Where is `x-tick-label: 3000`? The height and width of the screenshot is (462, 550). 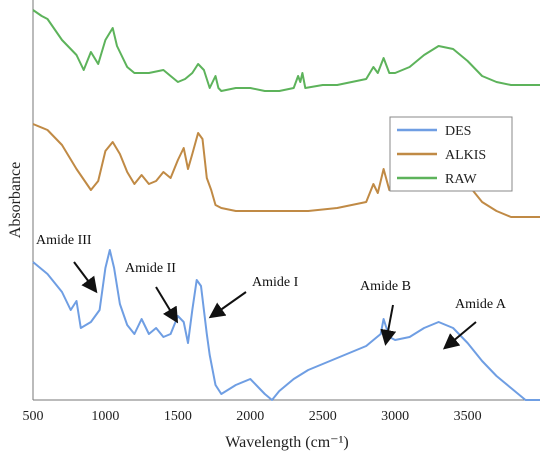
x-tick-label: 3000 is located at coordinates (395, 416).